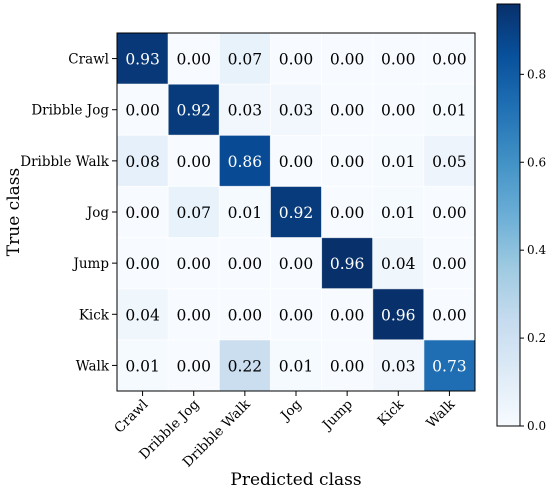 This screenshot has width=550, height=496. I want to click on y-tick-label: Dribble Jog, so click(70, 111).